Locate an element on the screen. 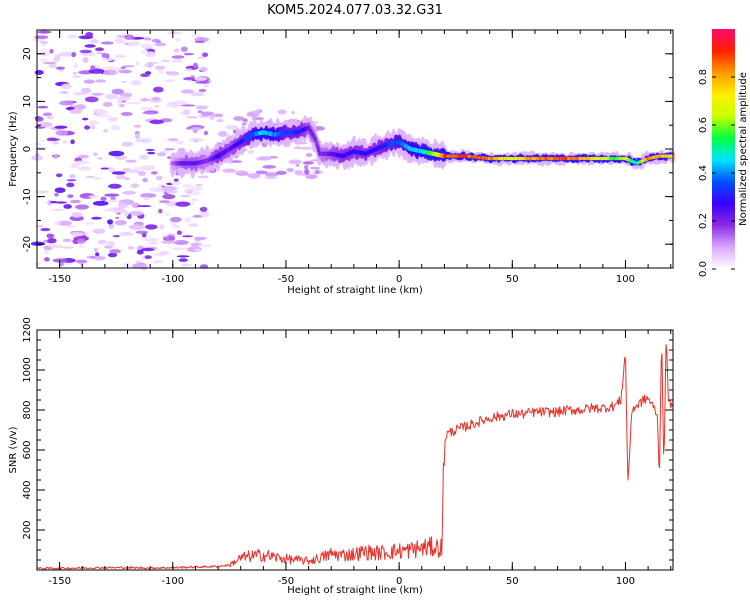 Image resolution: width=750 pixels, height=600 pixels. colorbar-tick-label: 0.8 is located at coordinates (703, 77).